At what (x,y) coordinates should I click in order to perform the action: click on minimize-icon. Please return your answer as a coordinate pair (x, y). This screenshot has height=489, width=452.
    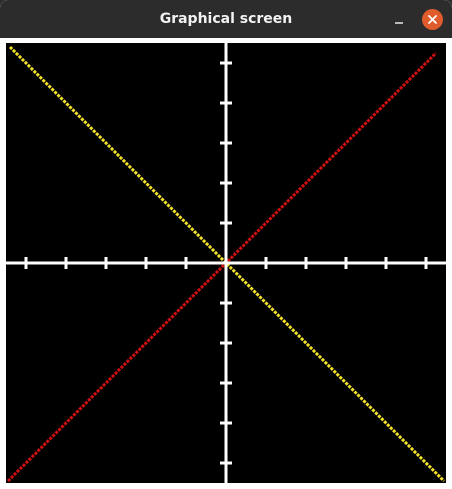
    Looking at the image, I should click on (399, 23).